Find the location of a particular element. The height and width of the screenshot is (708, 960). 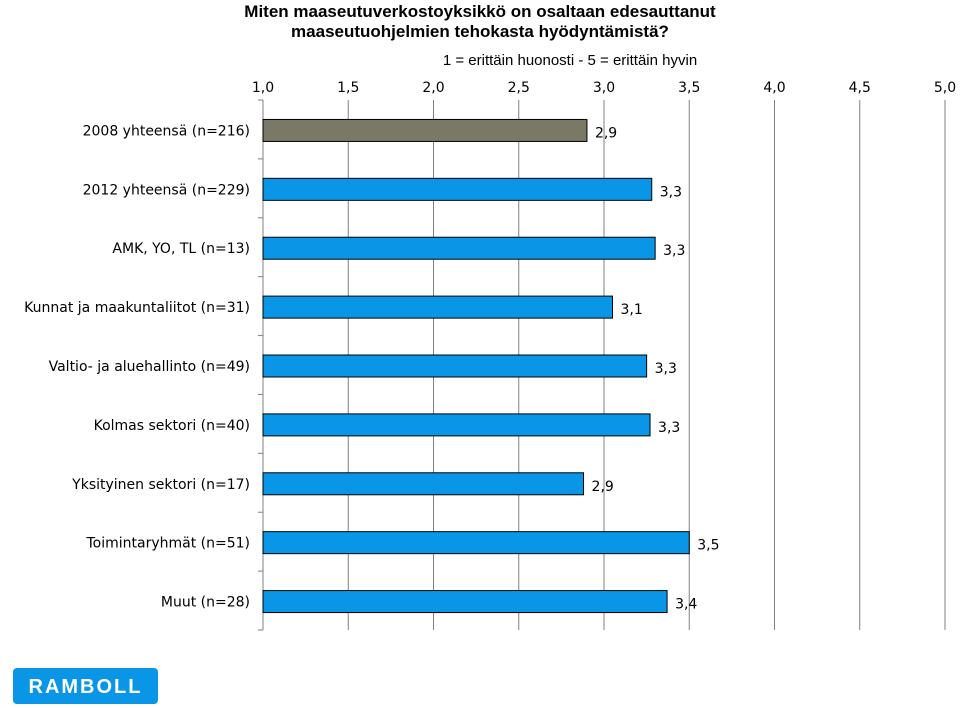

category-label: Kolmas sektori (n=40) is located at coordinates (172, 426).